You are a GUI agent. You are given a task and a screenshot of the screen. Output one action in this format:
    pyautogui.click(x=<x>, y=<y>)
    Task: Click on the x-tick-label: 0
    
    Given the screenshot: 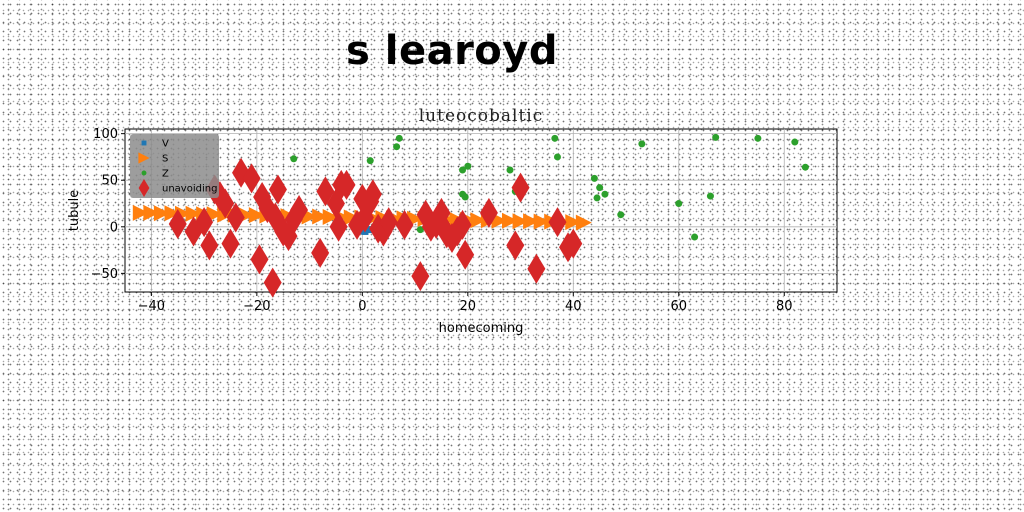 What is the action you would take?
    pyautogui.click(x=362, y=306)
    